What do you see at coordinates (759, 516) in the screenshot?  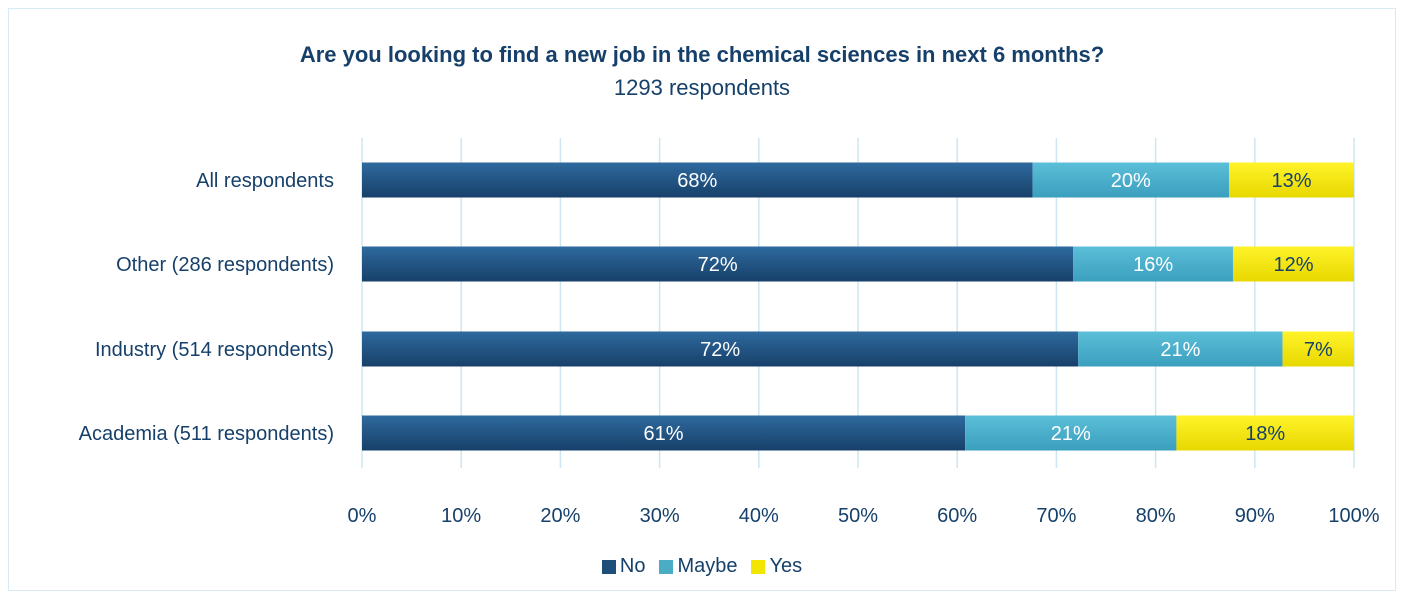 I see `x-tick-label: 40%` at bounding box center [759, 516].